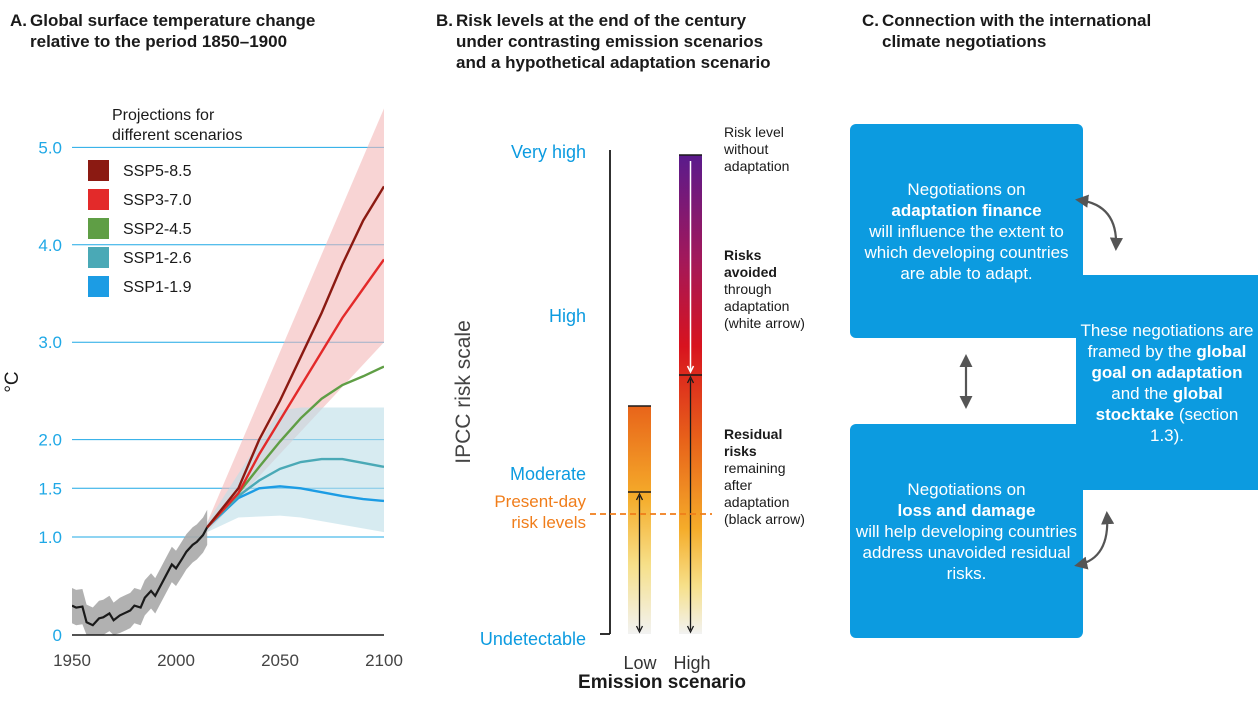 This screenshot has height=716, width=1258. What do you see at coordinates (1194, 424) in the screenshot?
I see `box3-text3: (section 1.3).` at bounding box center [1194, 424].